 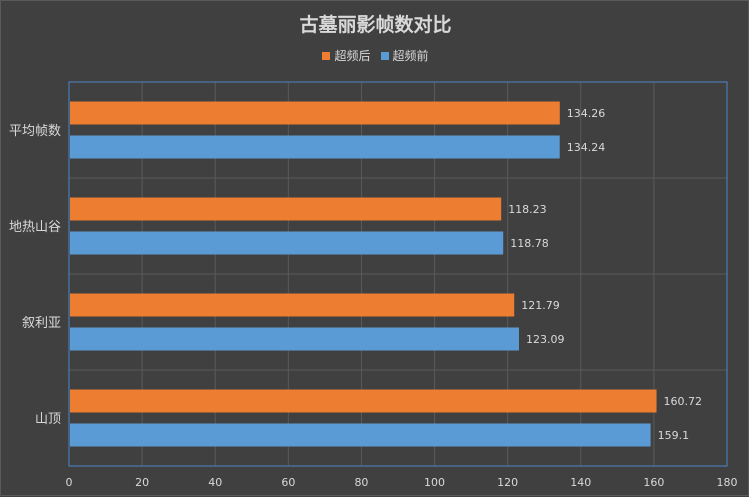 I want to click on data-label-0-1: 134.24, so click(x=586, y=147).